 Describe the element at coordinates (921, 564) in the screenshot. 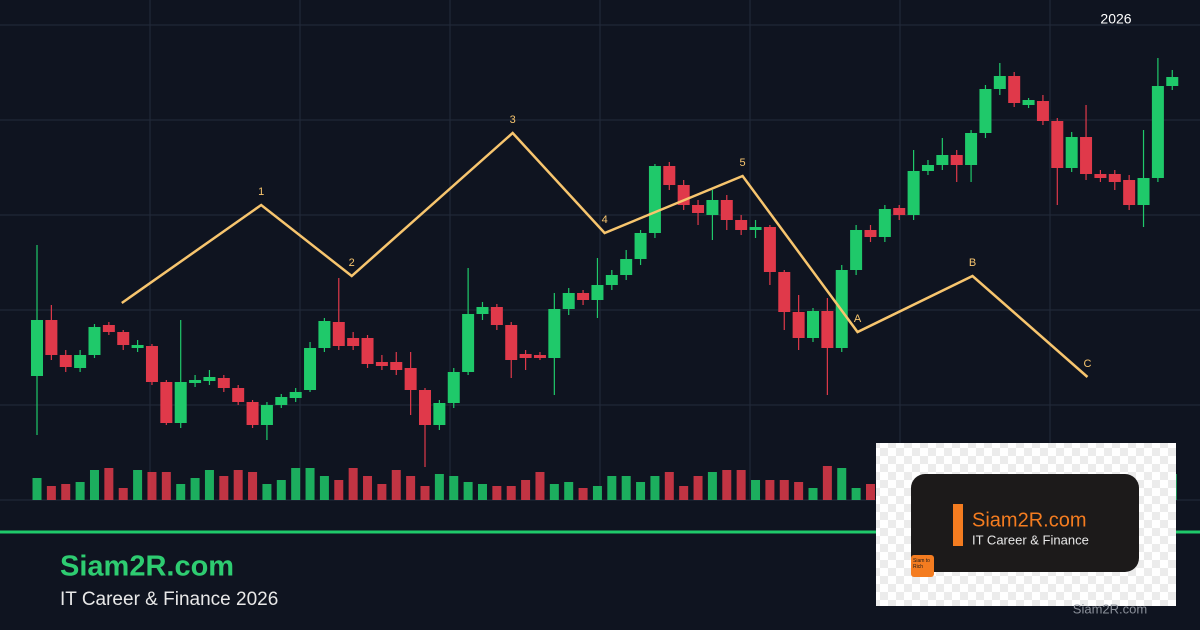

I see `logo-badge-box: Siam to Rich` at that location.